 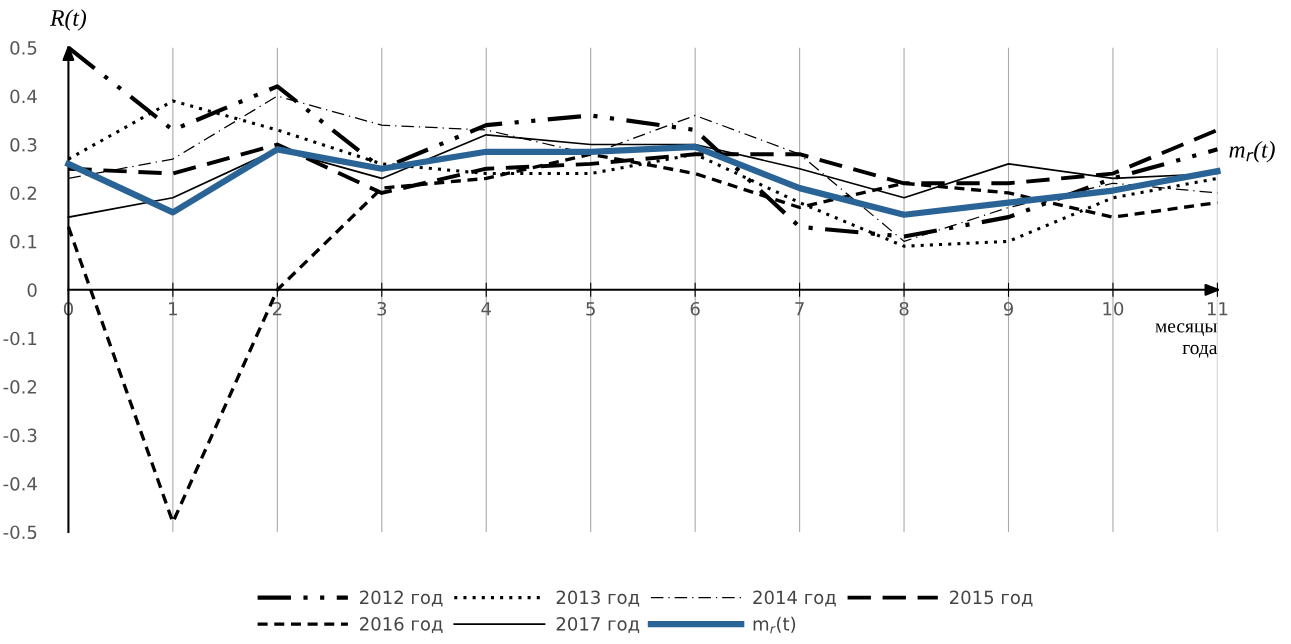 What do you see at coordinates (1252, 152) in the screenshot?
I see `annotation: m$_{r}$(t)` at bounding box center [1252, 152].